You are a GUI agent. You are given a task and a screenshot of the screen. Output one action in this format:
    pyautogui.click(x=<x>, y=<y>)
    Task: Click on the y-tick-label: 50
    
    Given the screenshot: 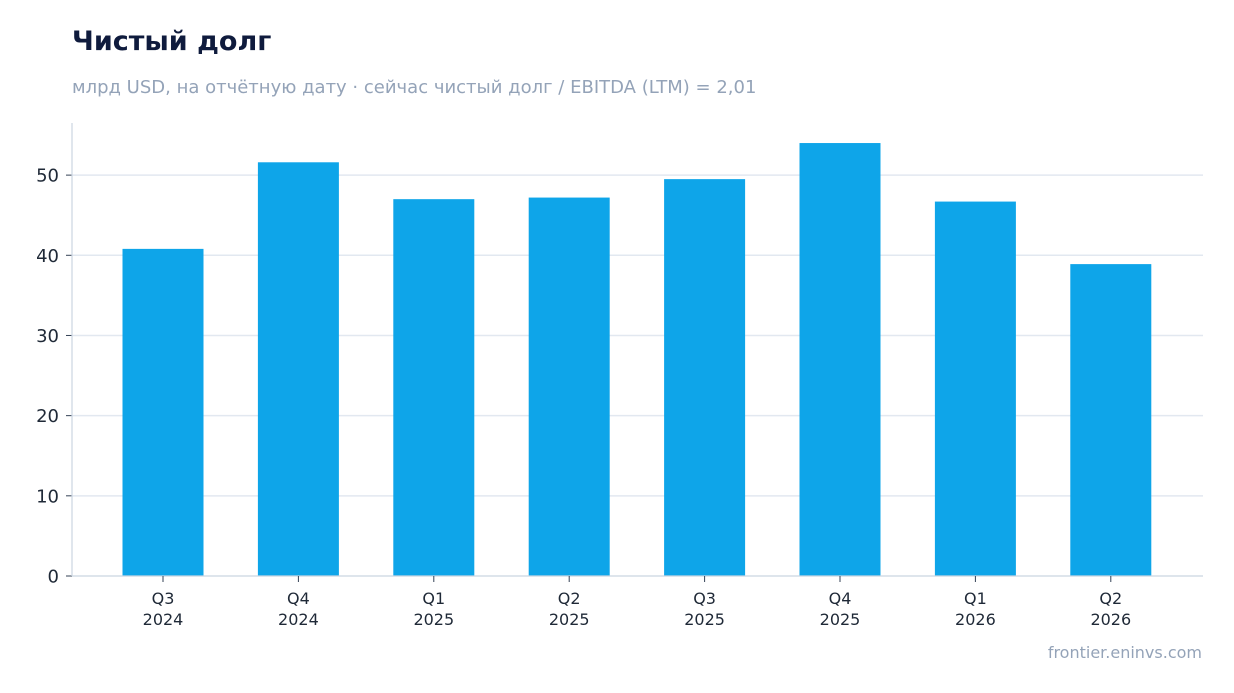 What is the action you would take?
    pyautogui.click(x=47, y=176)
    